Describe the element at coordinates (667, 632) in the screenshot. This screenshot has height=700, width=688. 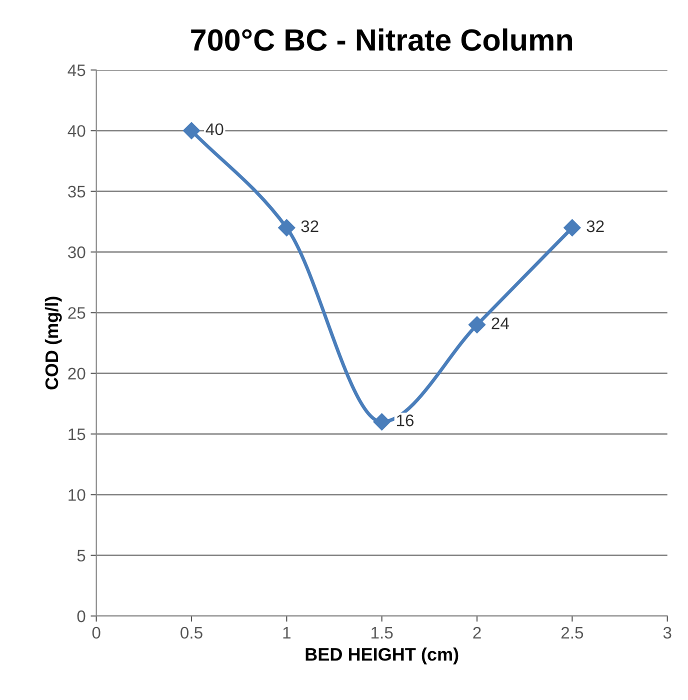
I see `x-tick-label: 3` at that location.